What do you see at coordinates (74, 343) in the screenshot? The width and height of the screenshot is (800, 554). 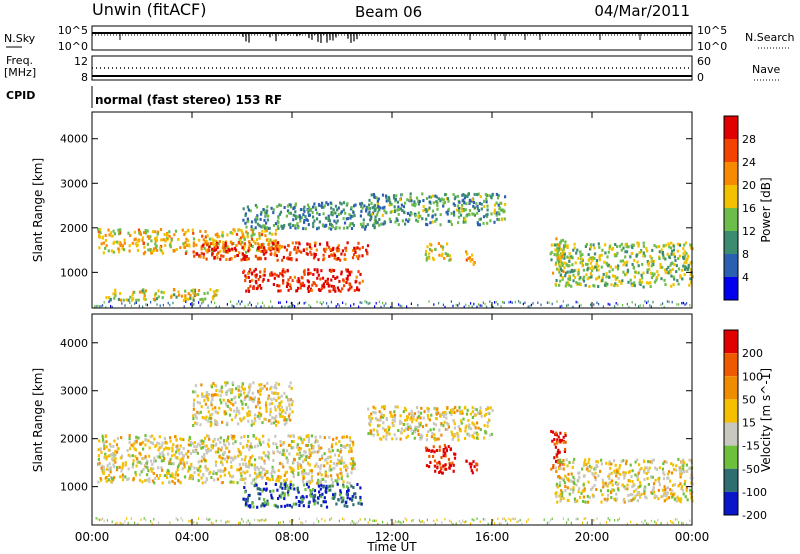 I see `velocity-y-tick-label: 4000` at bounding box center [74, 343].